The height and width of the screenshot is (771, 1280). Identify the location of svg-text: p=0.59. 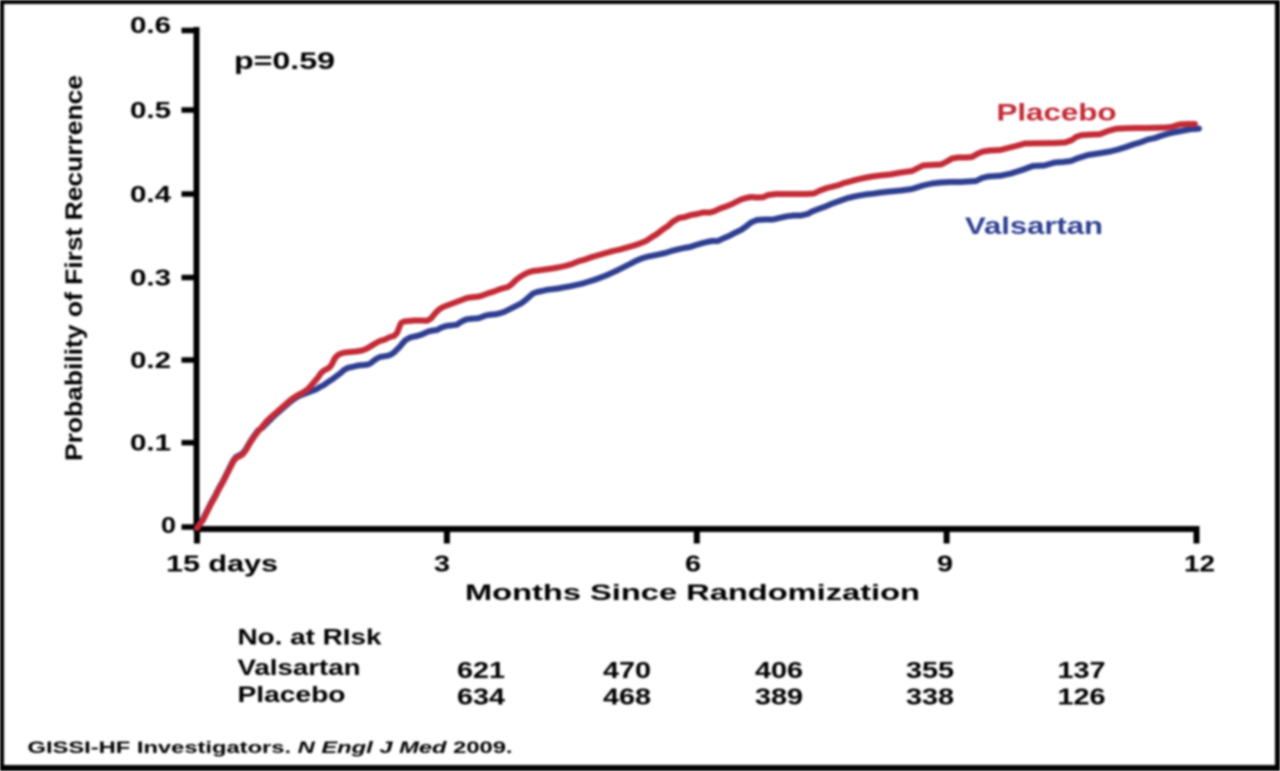
(284, 61).